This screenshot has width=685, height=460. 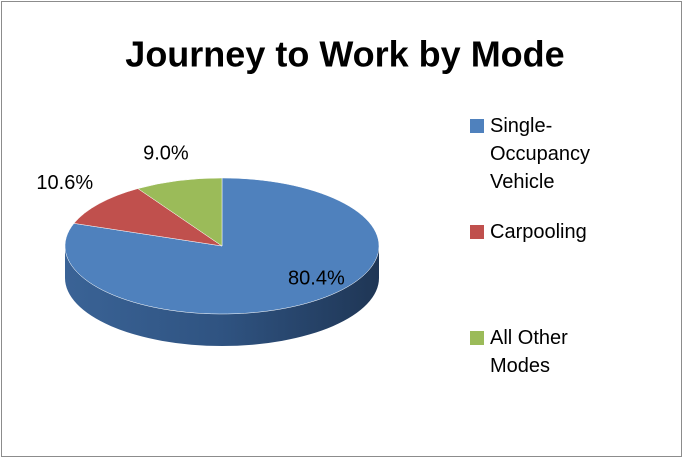 What do you see at coordinates (529, 352) in the screenshot?
I see `legend-label: All Other Modes` at bounding box center [529, 352].